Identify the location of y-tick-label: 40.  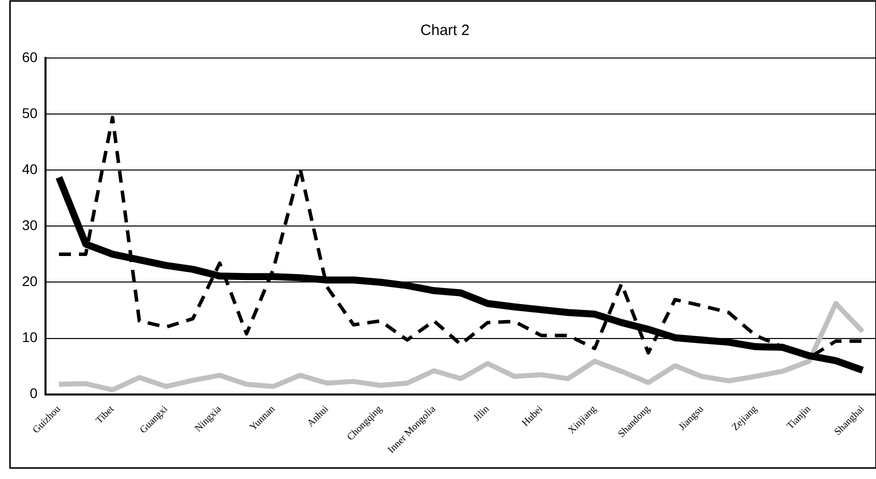
(30, 168).